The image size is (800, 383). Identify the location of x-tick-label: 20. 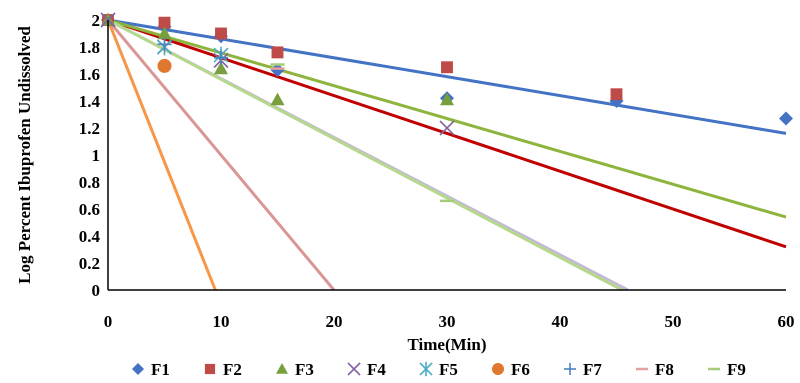
(334, 321).